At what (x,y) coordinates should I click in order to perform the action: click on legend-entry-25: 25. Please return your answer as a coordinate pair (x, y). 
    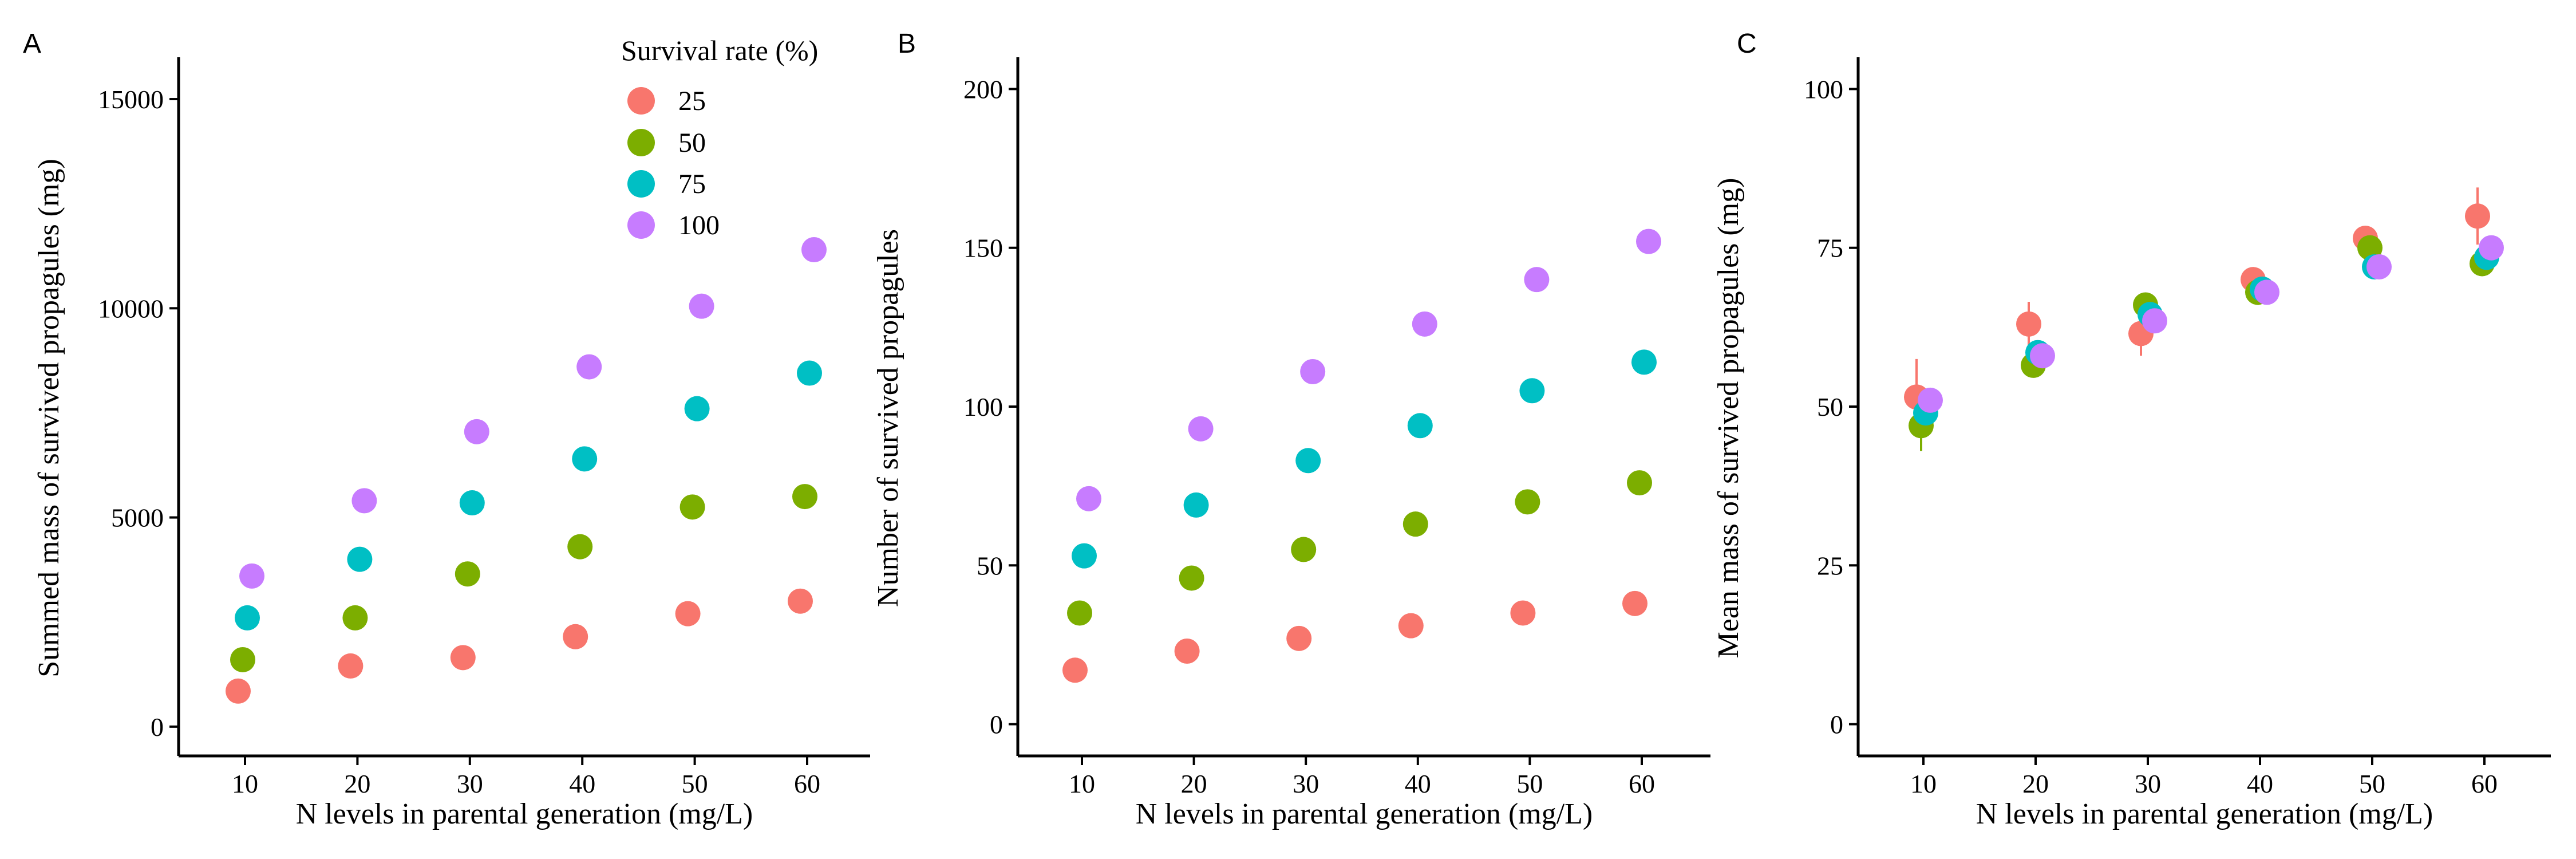
    Looking at the image, I should click on (666, 101).